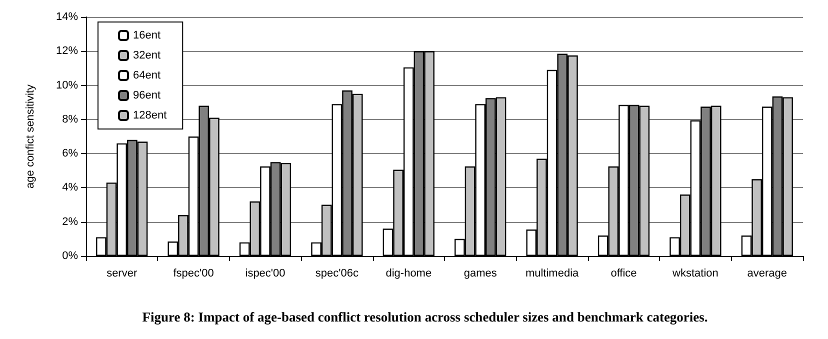 The image size is (828, 339). Describe the element at coordinates (337, 274) in the screenshot. I see `x-tick-label: spec'06c` at that location.